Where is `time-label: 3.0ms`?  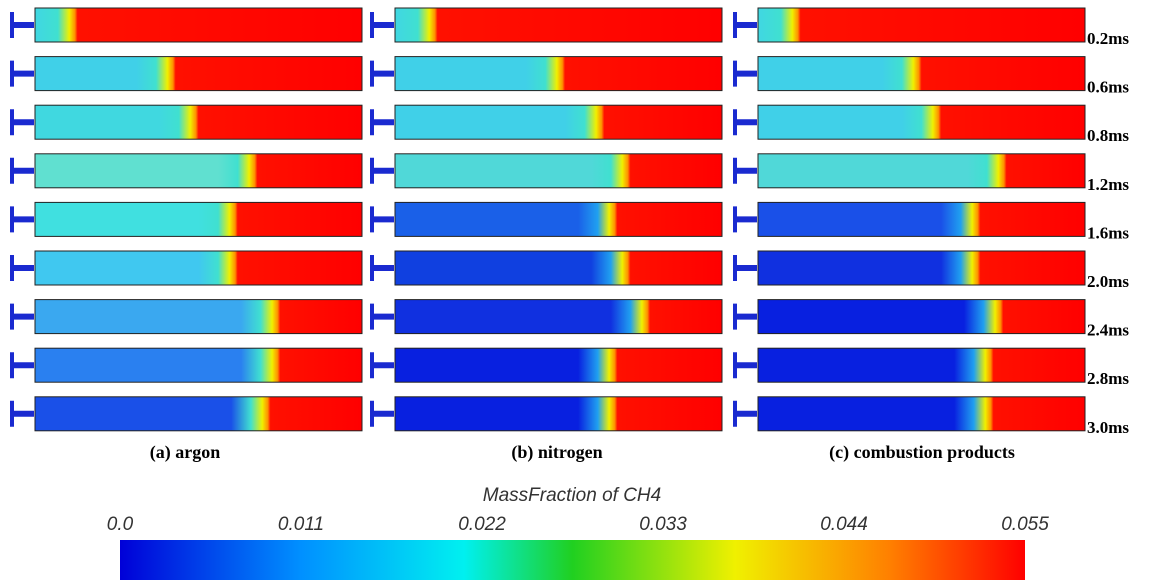 time-label: 3.0ms is located at coordinates (1108, 427).